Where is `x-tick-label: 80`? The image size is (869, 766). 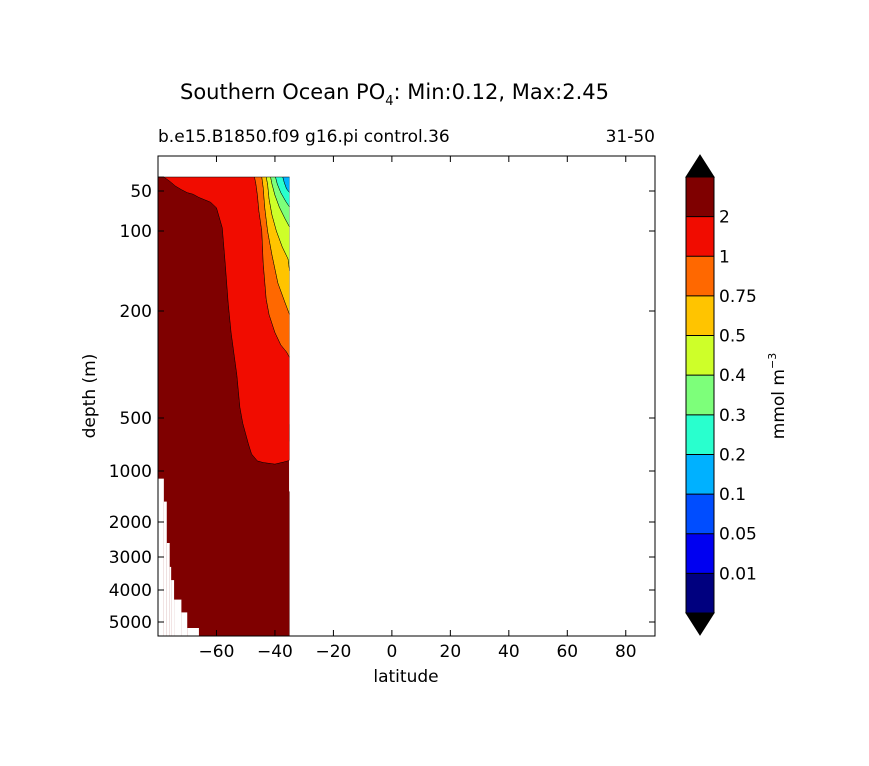
x-tick-label: 80 is located at coordinates (626, 652).